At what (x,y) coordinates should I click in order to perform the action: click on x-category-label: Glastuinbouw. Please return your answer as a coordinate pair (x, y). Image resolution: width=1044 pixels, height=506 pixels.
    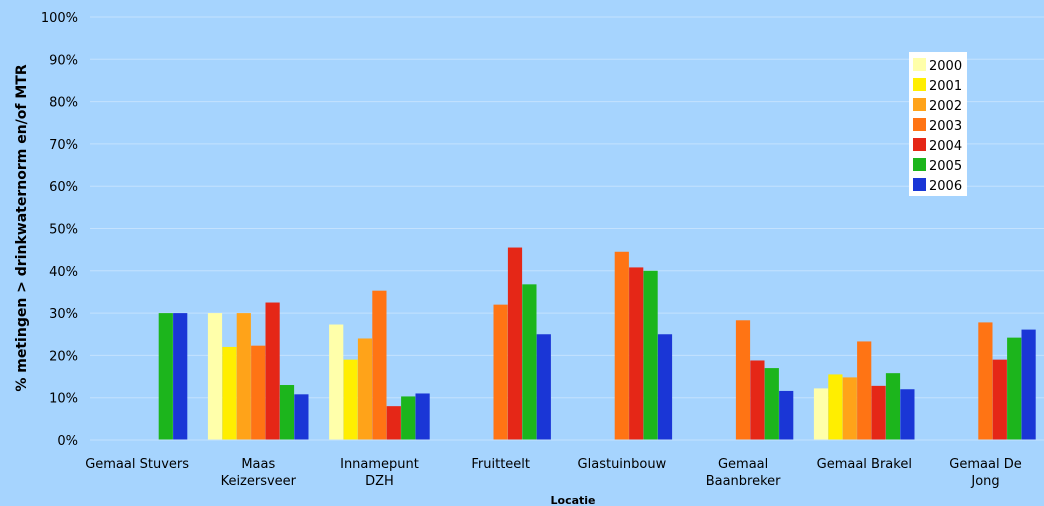
    Looking at the image, I should click on (622, 464).